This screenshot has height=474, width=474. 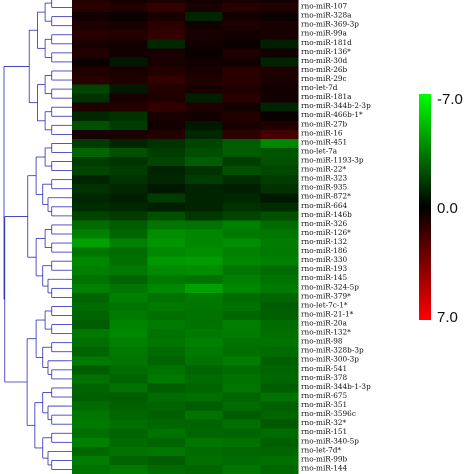 What do you see at coordinates (324, 241) in the screenshot?
I see `row-label: rno-miR-132` at bounding box center [324, 241].